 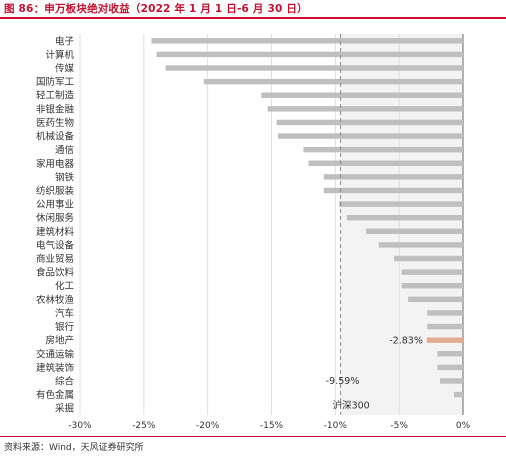 I want to click on x-tick-label-5: -5%, so click(x=399, y=426).